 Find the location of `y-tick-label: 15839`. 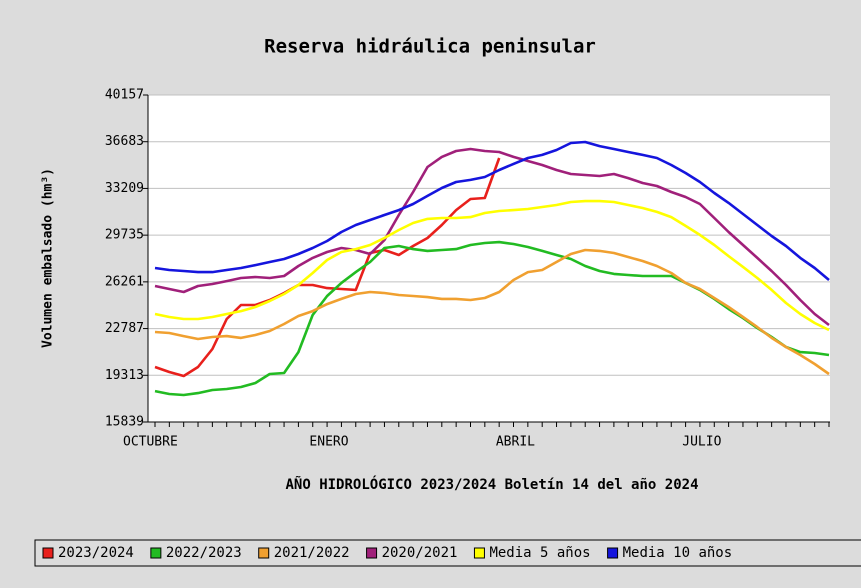

y-tick-label: 15839 is located at coordinates (124, 422).